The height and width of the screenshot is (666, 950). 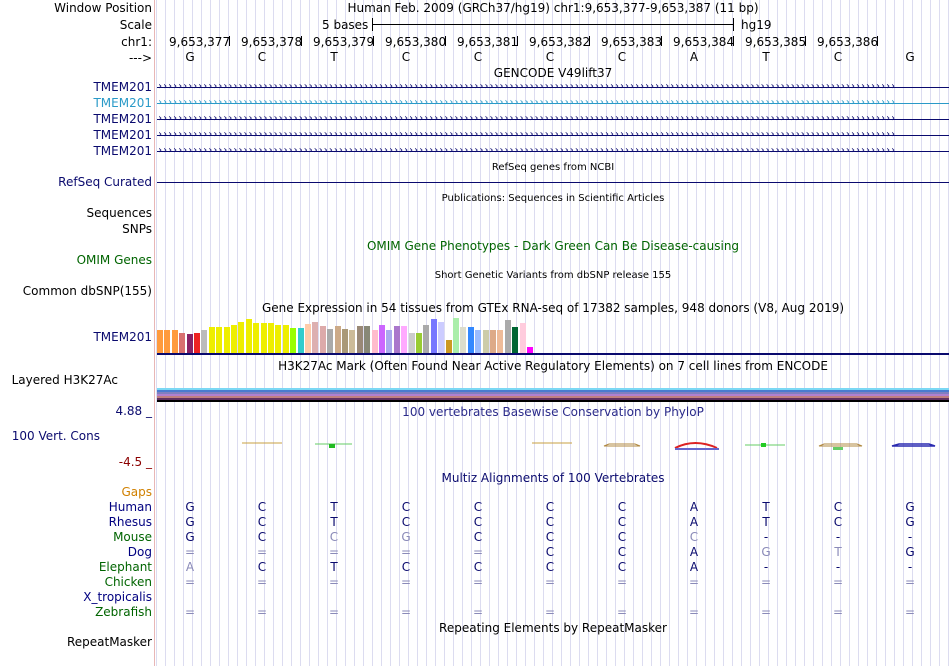 What do you see at coordinates (125, 567) in the screenshot?
I see `species-label: Elephant` at bounding box center [125, 567].